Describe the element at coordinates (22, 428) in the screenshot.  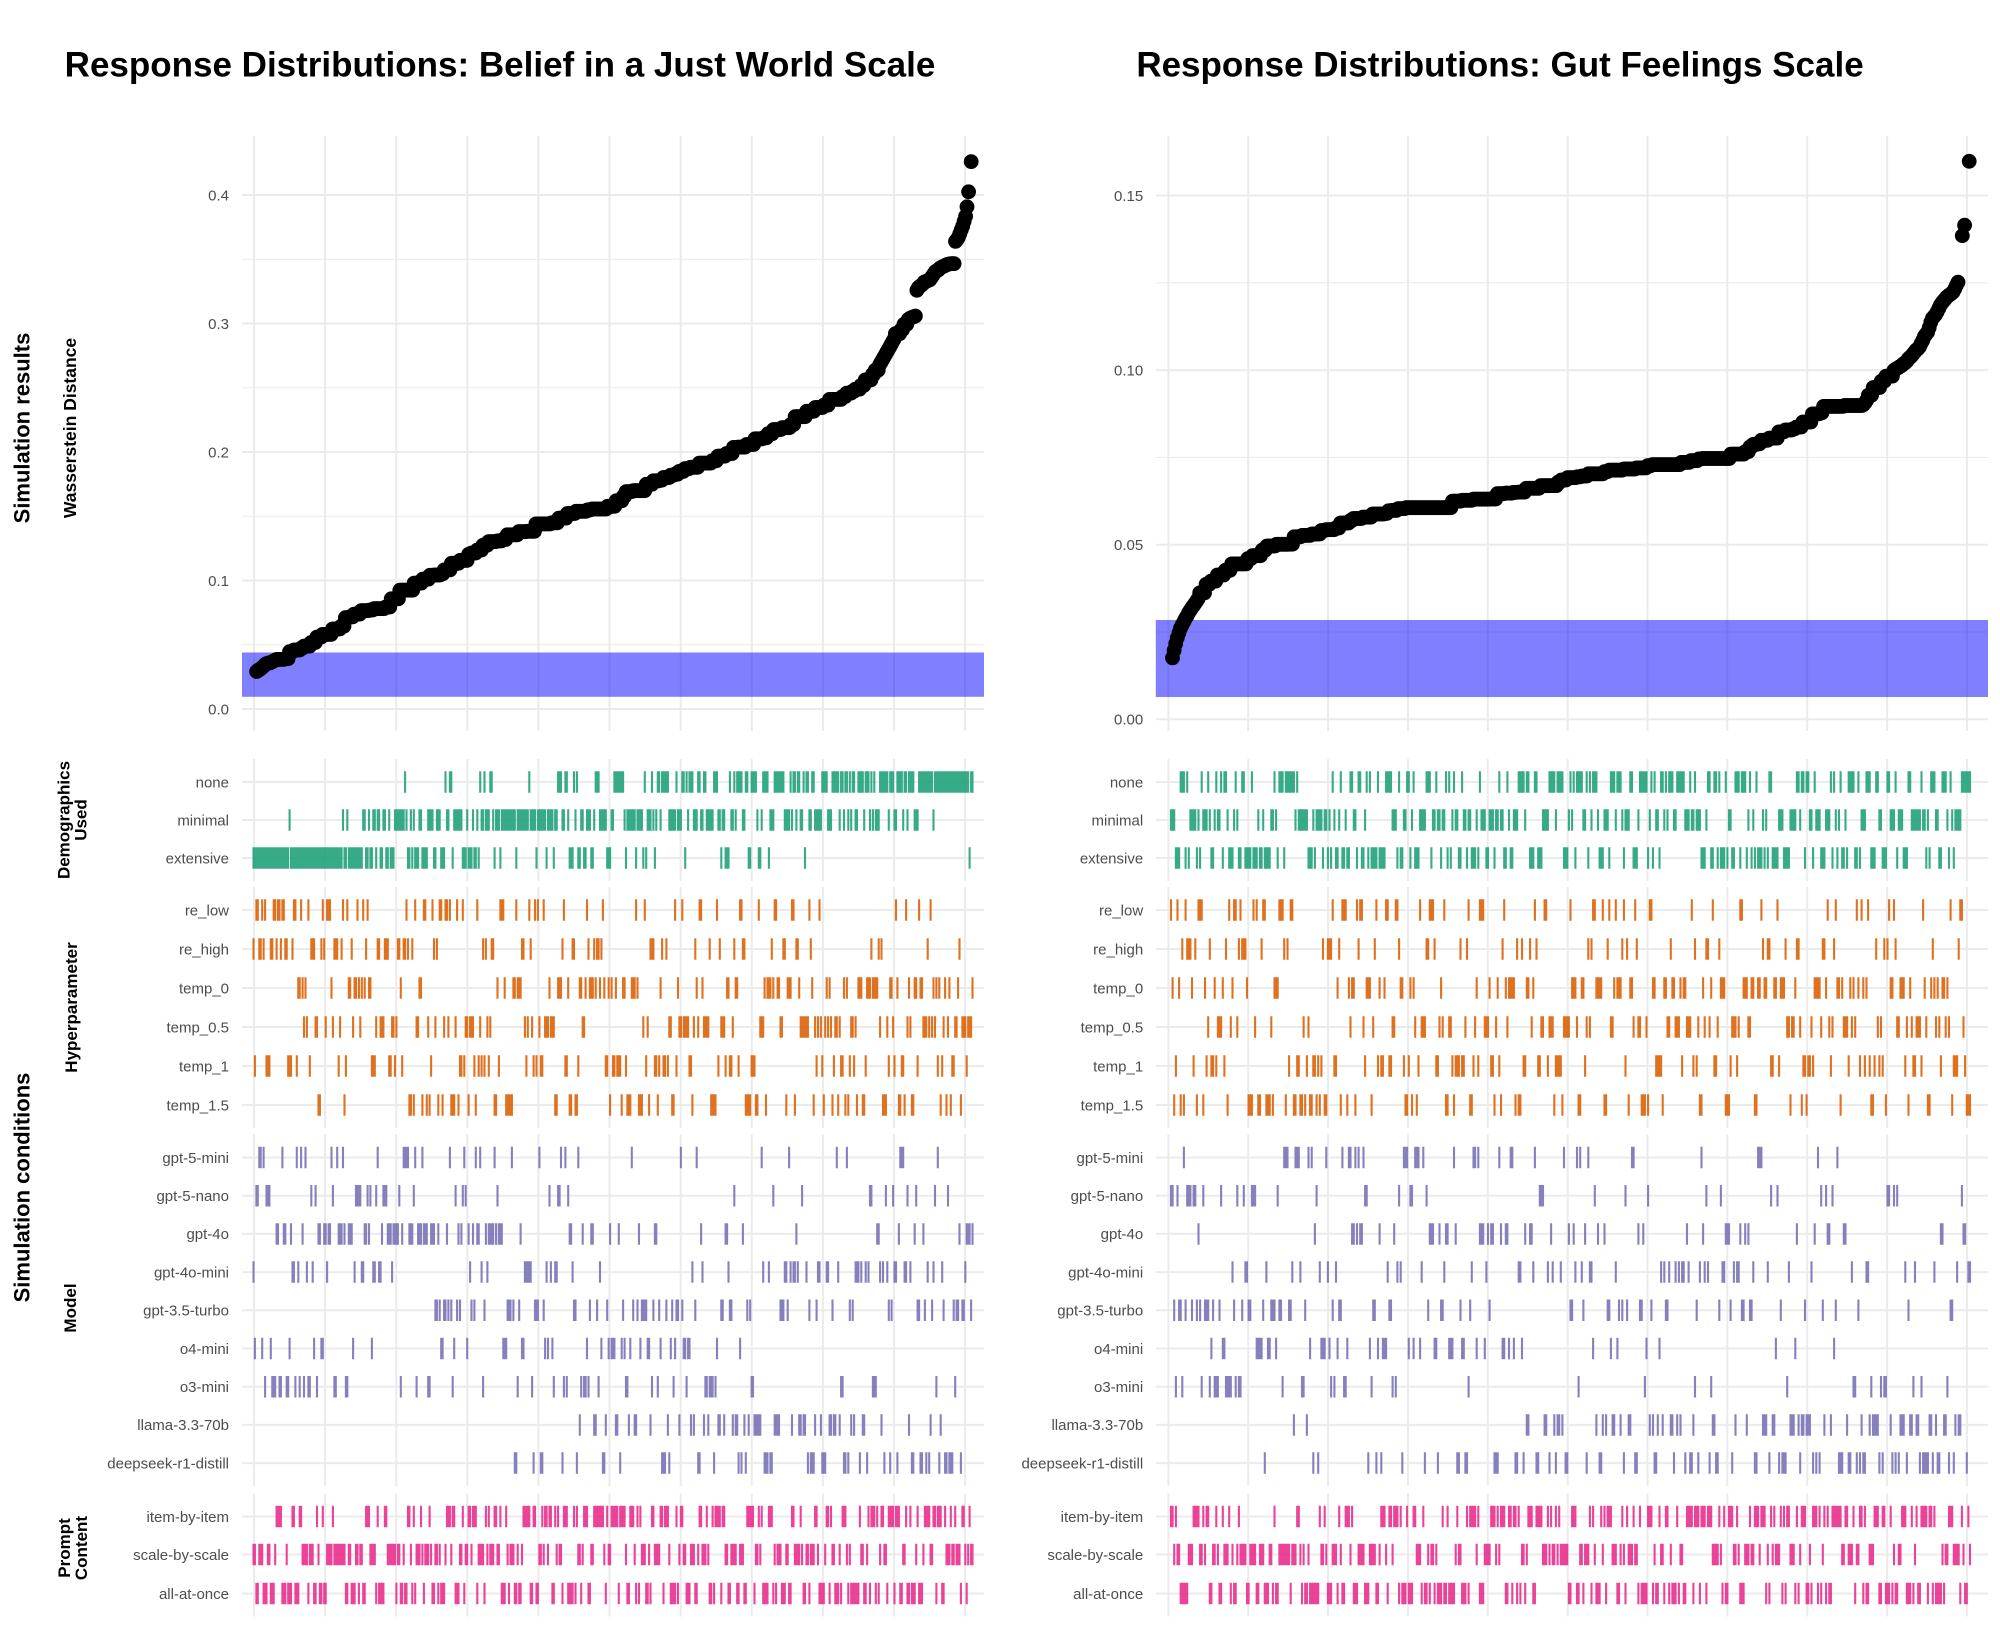
I see `svg-text: Simulation results` at that location.